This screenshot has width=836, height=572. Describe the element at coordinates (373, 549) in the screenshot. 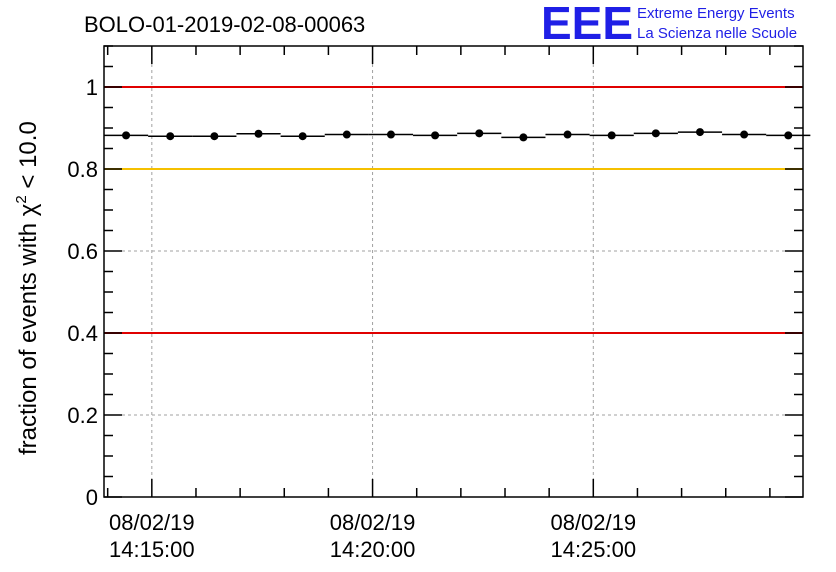

I see `x-tick-label-time: 14:20:00` at that location.